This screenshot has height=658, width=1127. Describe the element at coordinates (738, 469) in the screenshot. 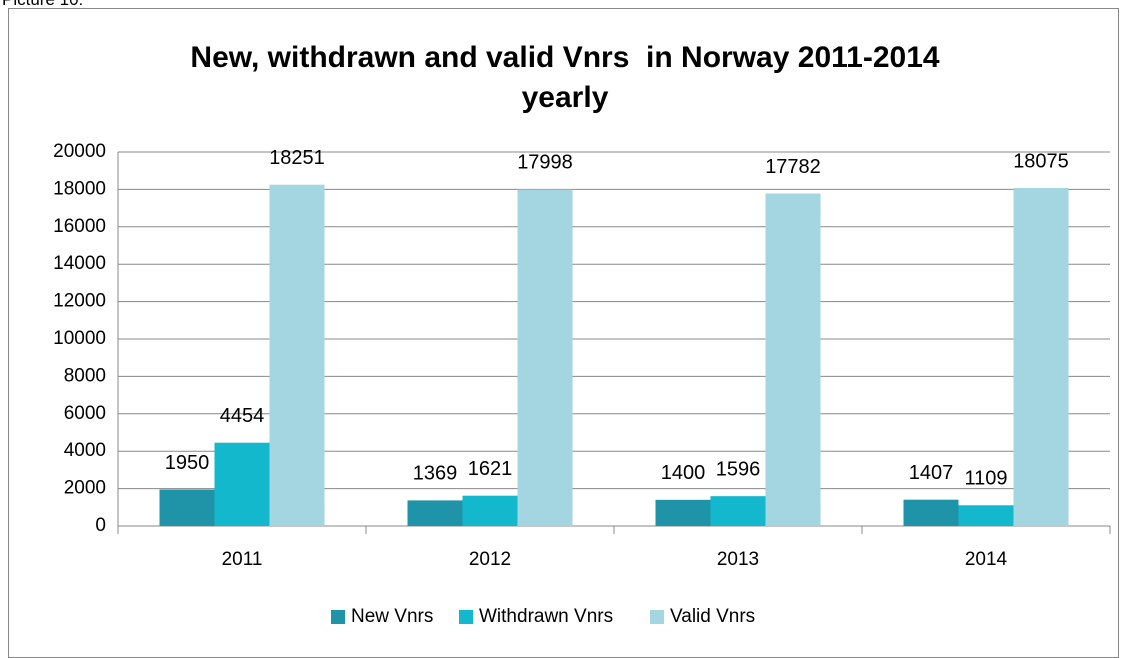

I see `data-label: 1596` at that location.